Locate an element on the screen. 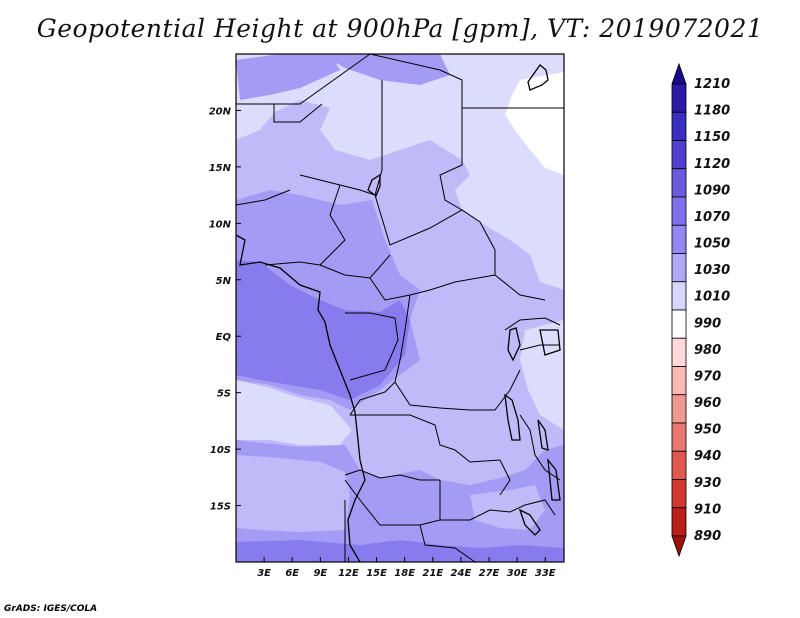  x-tick-label-21E: 21E is located at coordinates (432, 573).